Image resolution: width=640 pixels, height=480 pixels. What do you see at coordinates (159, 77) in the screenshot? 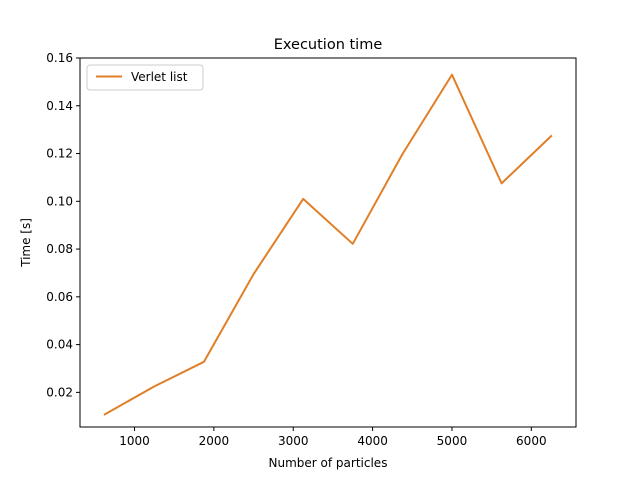
I see `legend-label-verlet-list: Verlet list` at bounding box center [159, 77].